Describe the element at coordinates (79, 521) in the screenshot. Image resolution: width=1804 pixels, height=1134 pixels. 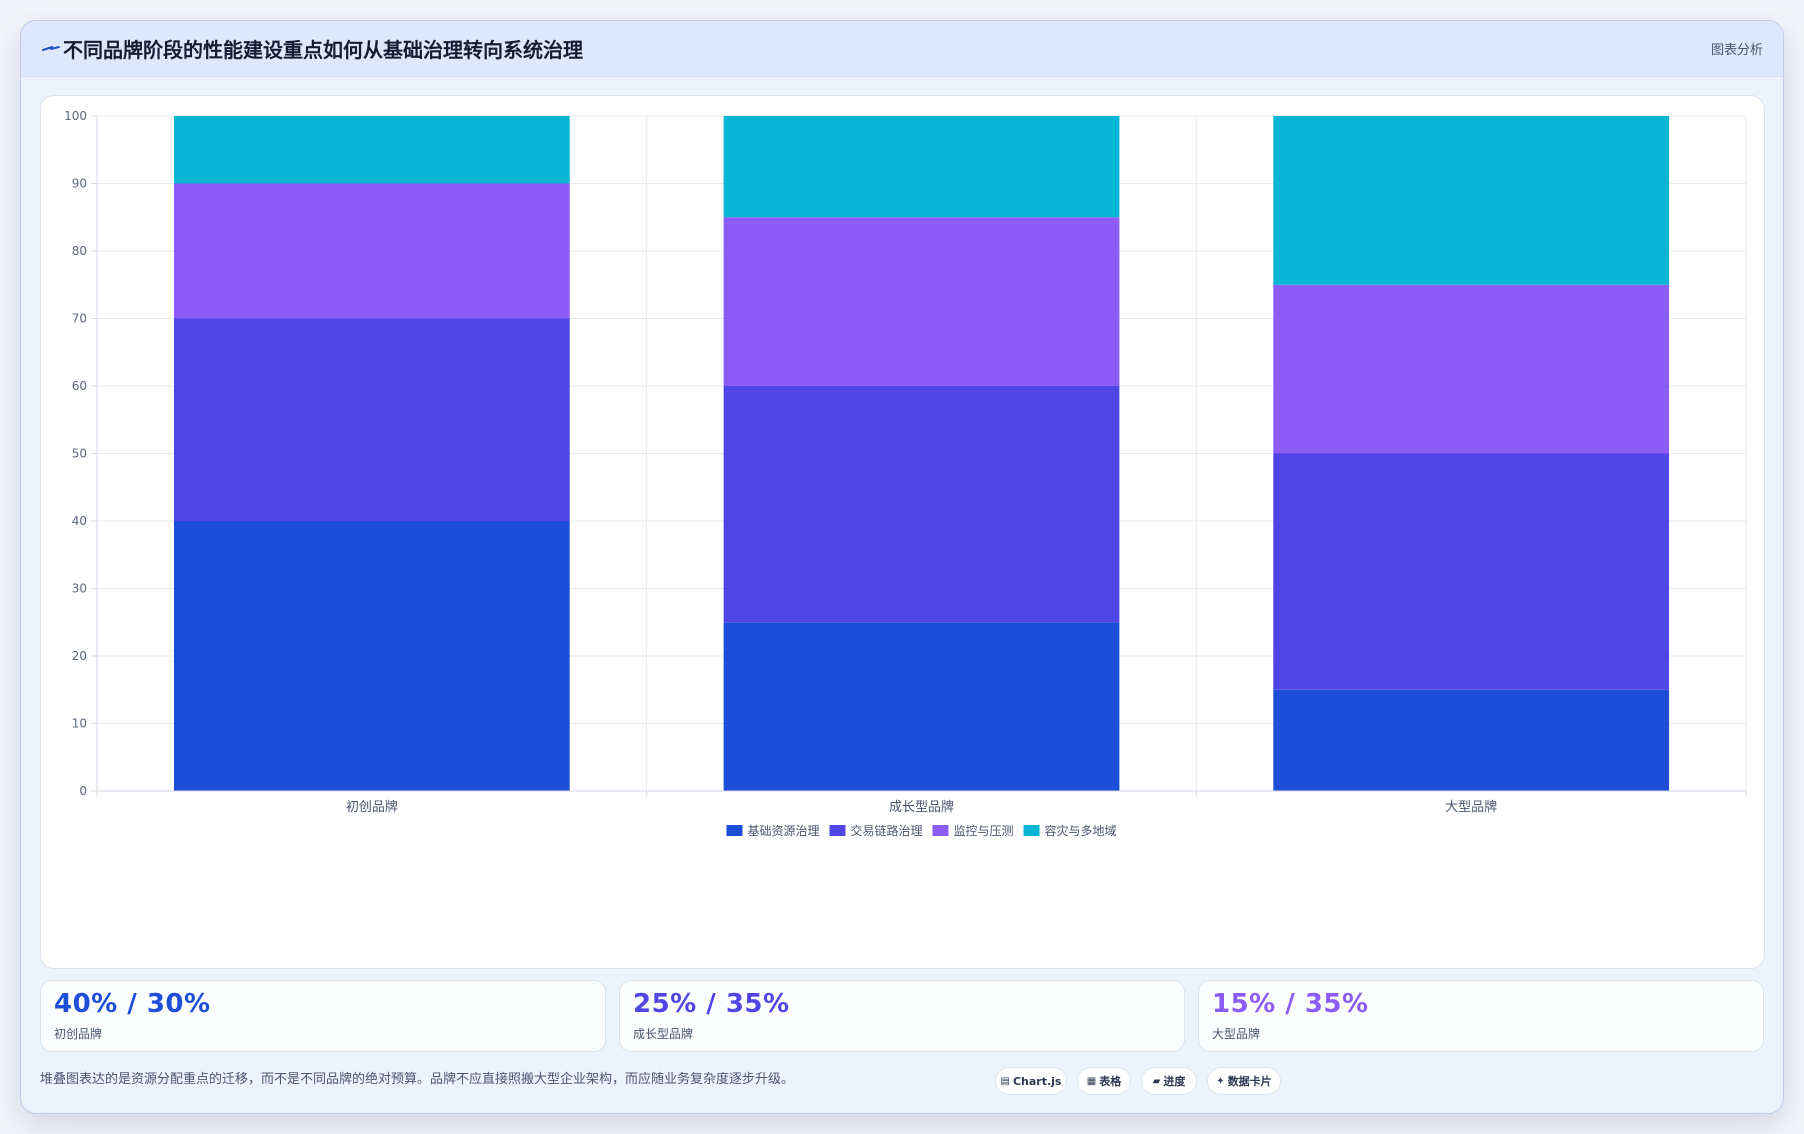
I see `y-tick-label: 40` at that location.